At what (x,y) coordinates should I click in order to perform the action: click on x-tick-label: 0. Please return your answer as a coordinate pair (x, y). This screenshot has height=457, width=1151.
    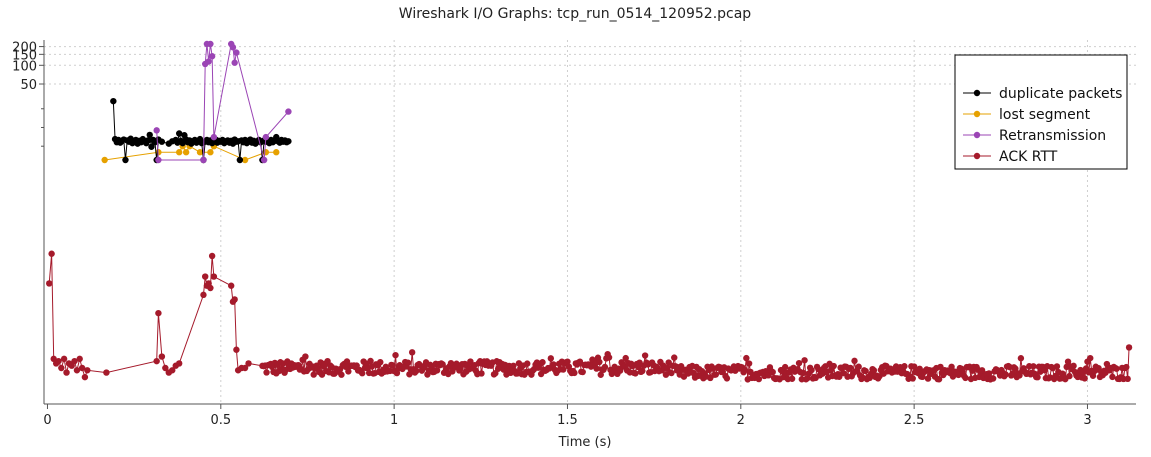
    Looking at the image, I should click on (47, 420).